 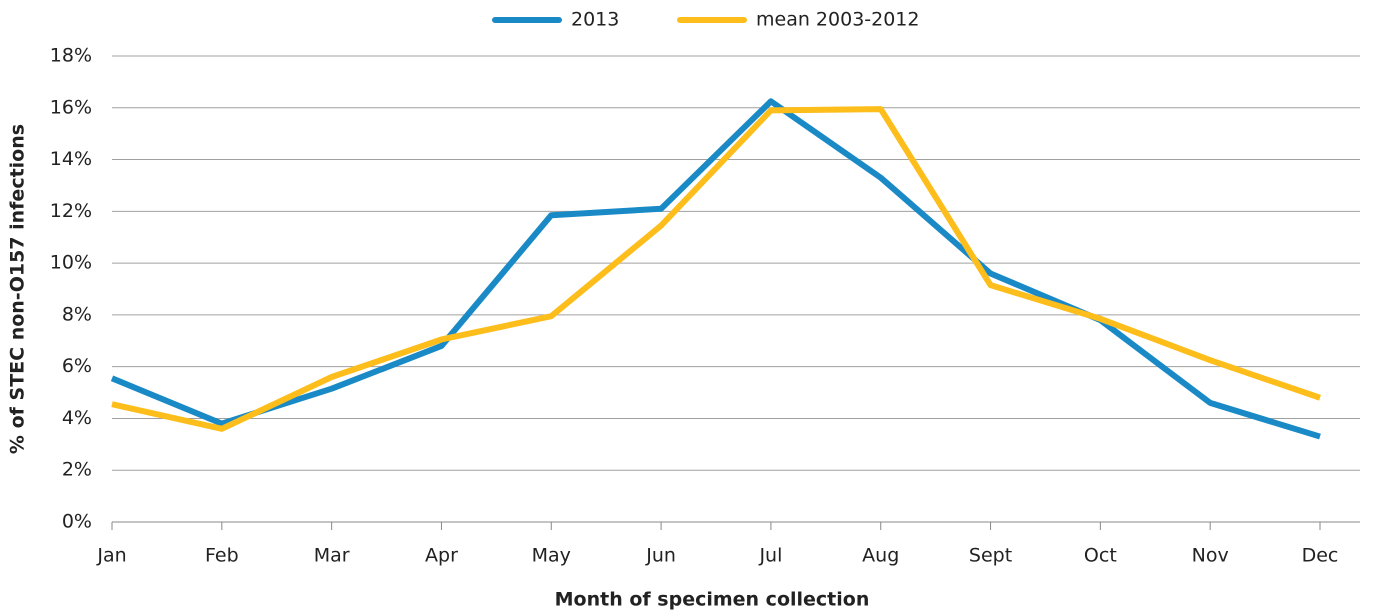 I want to click on y-tick-label: 6%, so click(x=77, y=366).